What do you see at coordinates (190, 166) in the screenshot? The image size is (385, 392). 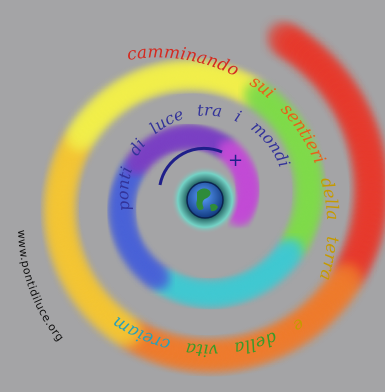 I see `blue-arc` at bounding box center [190, 166].